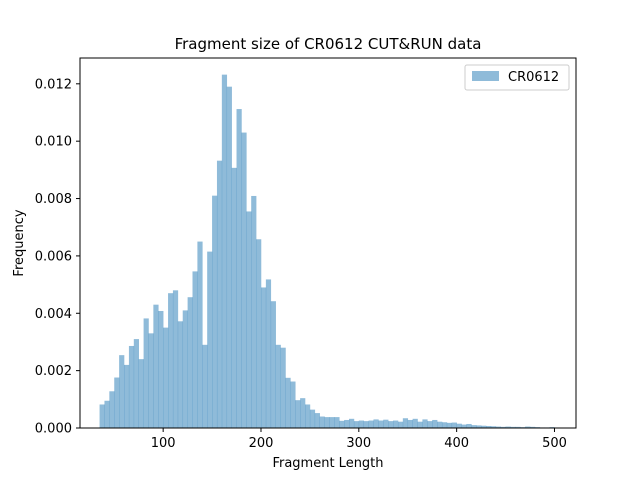  What do you see at coordinates (53, 429) in the screenshot?
I see `y-tick-label: 0.000` at bounding box center [53, 429].